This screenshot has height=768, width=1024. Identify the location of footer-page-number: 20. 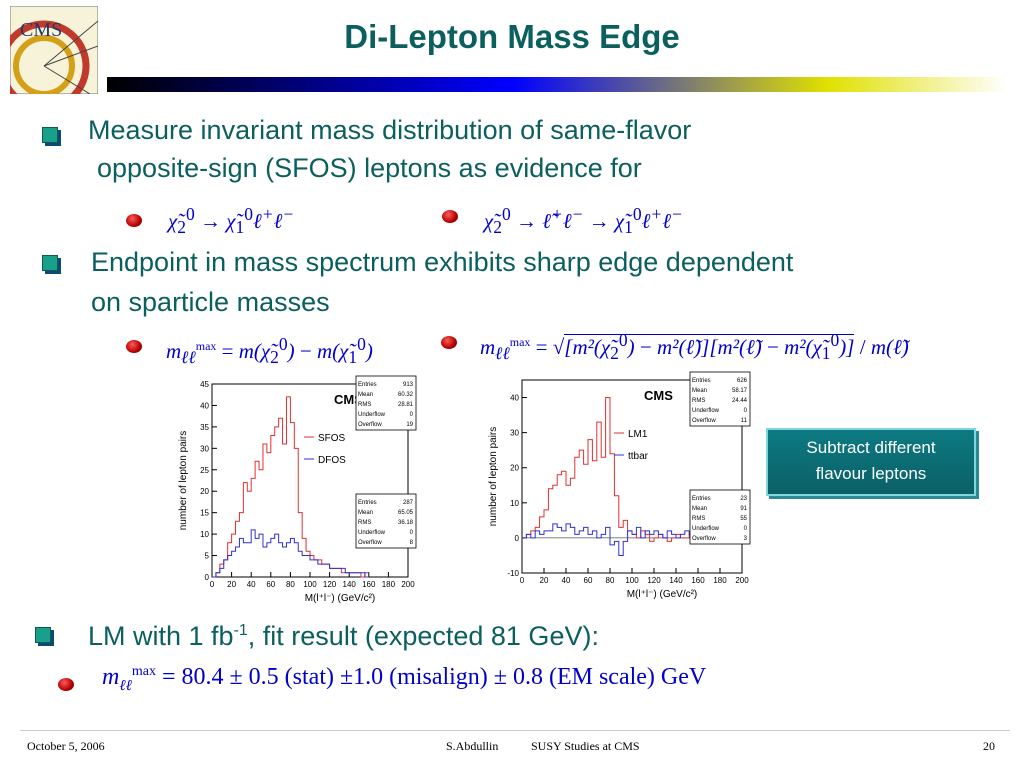
(989, 746).